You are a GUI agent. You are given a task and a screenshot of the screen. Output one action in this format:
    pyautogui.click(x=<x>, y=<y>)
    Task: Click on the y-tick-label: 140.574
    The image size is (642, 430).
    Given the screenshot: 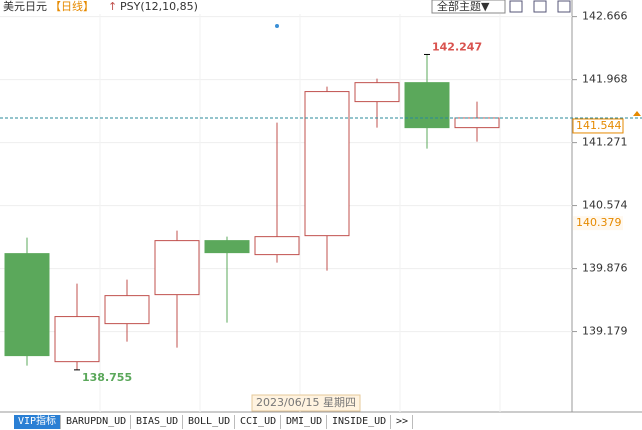 What is the action you would take?
    pyautogui.click(x=605, y=205)
    